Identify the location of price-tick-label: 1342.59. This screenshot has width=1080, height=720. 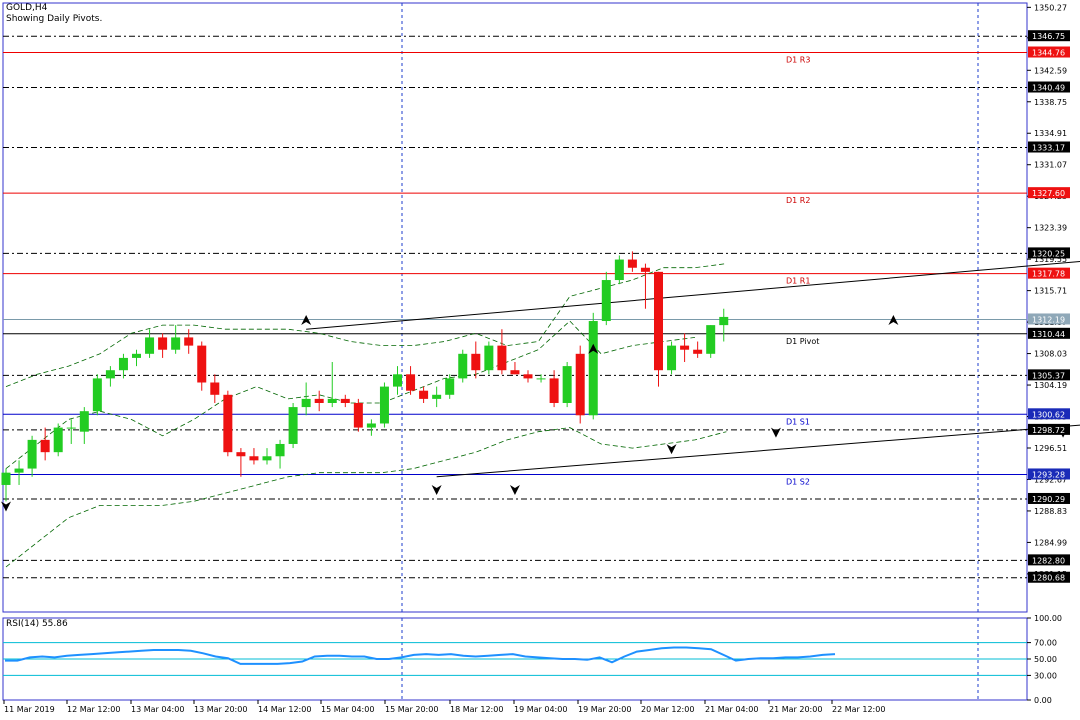
(1050, 70).